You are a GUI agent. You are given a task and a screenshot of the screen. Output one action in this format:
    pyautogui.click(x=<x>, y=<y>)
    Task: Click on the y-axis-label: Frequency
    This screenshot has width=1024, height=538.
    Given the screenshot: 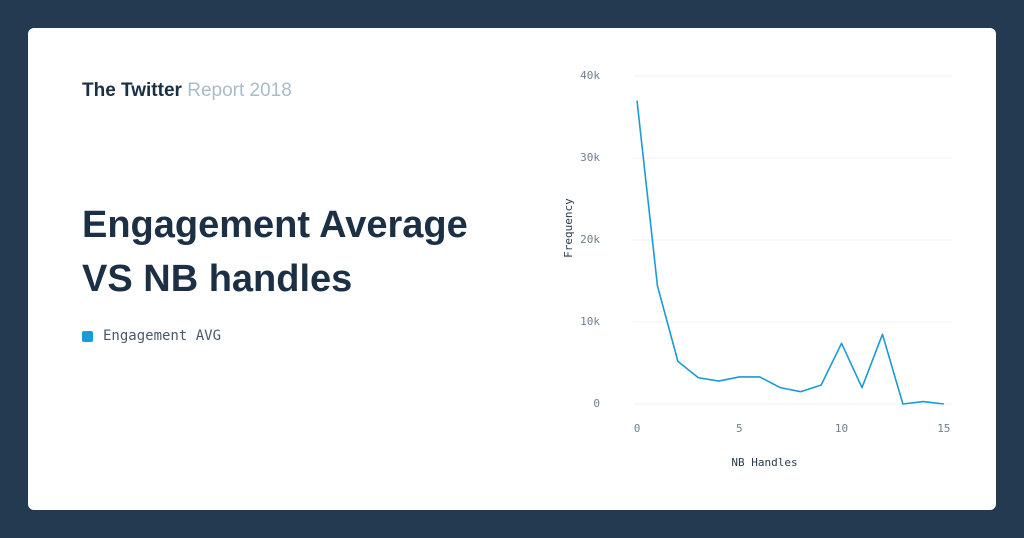 What is the action you would take?
    pyautogui.click(x=568, y=228)
    